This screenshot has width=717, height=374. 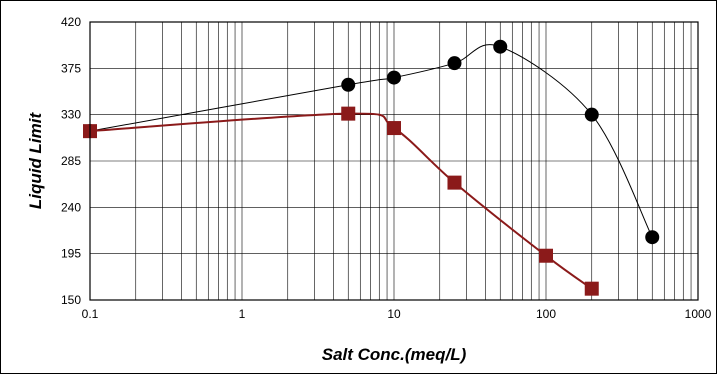 What do you see at coordinates (71, 115) in the screenshot?
I see `y-tick-label: 330` at bounding box center [71, 115].